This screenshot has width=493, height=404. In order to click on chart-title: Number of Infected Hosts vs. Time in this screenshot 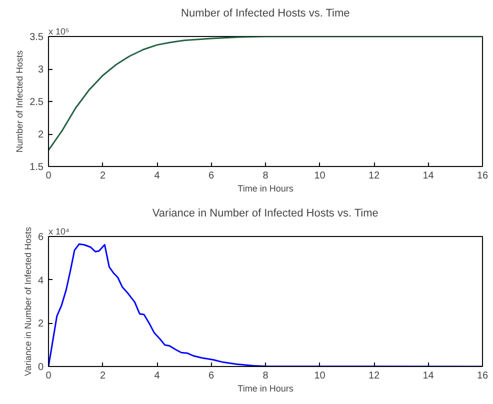, I will do `click(265, 14)`.